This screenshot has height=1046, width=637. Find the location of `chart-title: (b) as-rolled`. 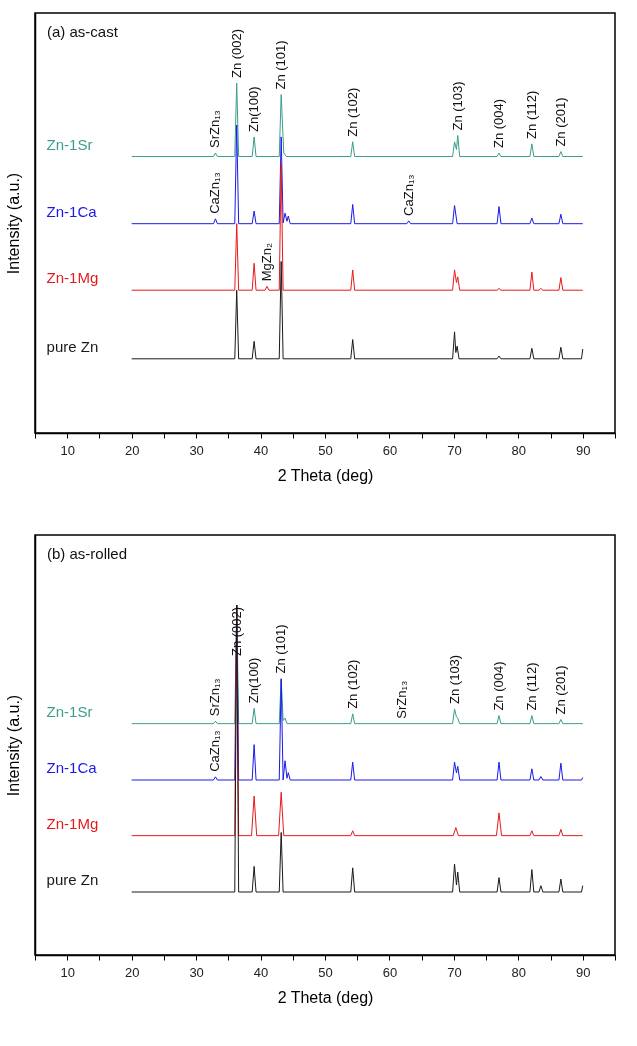

chart-title: (b) as-rolled is located at coordinates (87, 553).